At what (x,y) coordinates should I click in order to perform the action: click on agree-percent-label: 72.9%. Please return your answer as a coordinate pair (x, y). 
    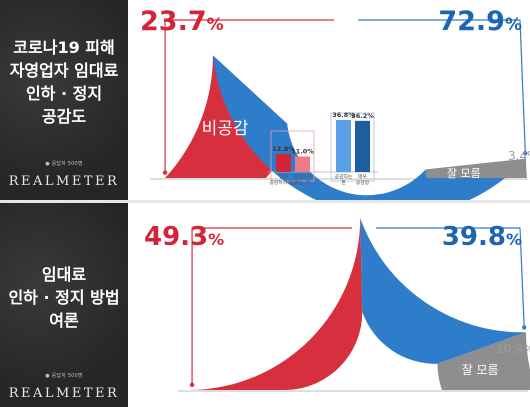
    Looking at the image, I should click on (480, 21).